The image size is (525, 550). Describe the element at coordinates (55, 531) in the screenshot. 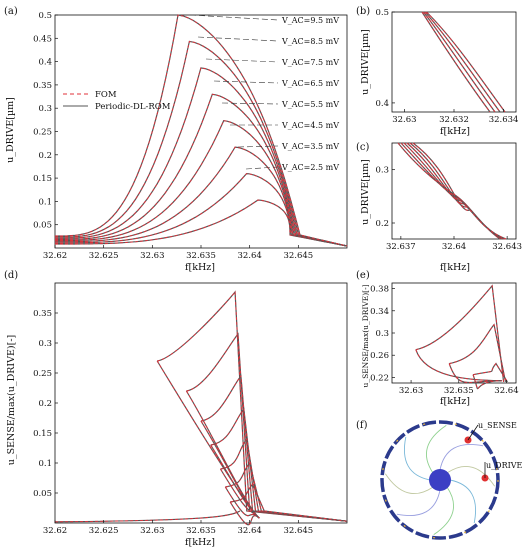

I see `x-tick-label-d: 32.62` at that location.